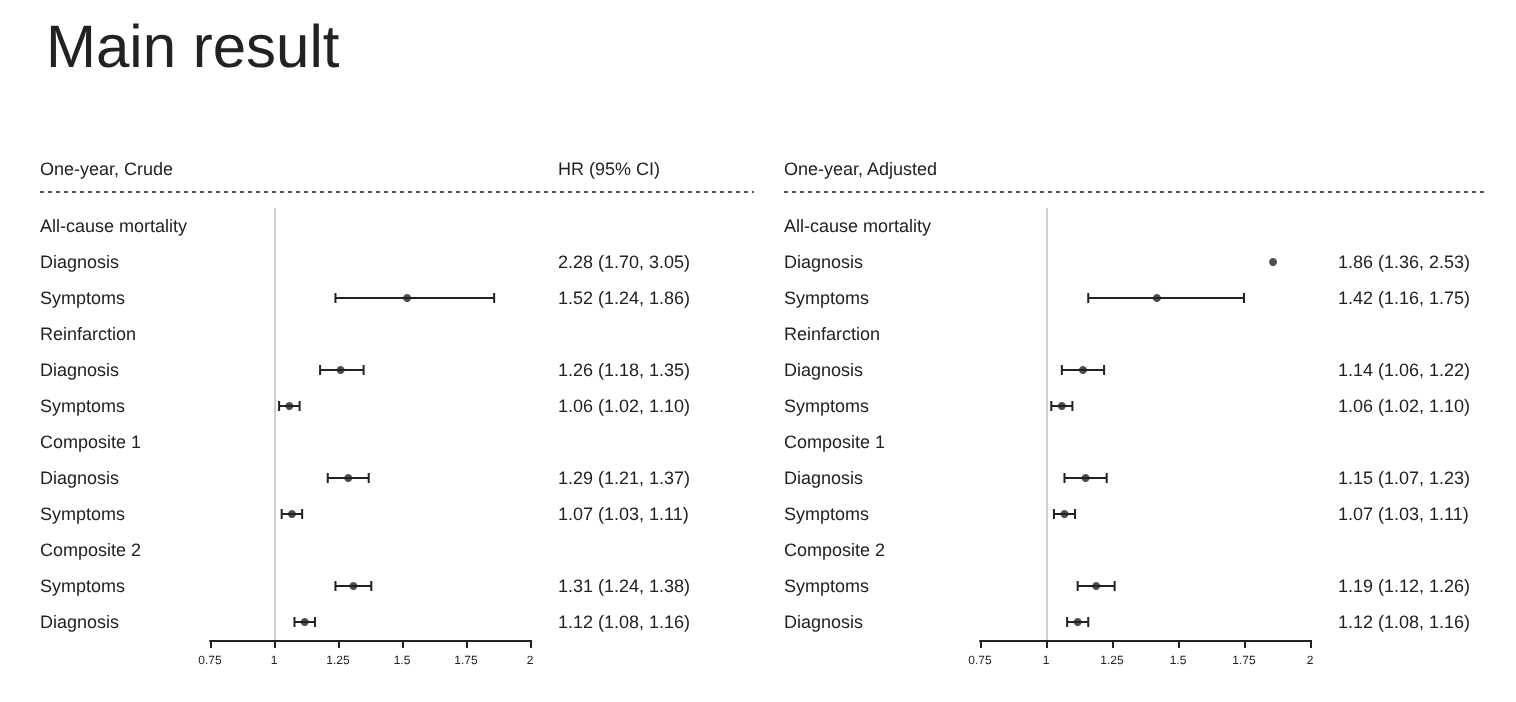  I want to click on data-label: 1.19 (1.12, 1.26), so click(1404, 586).